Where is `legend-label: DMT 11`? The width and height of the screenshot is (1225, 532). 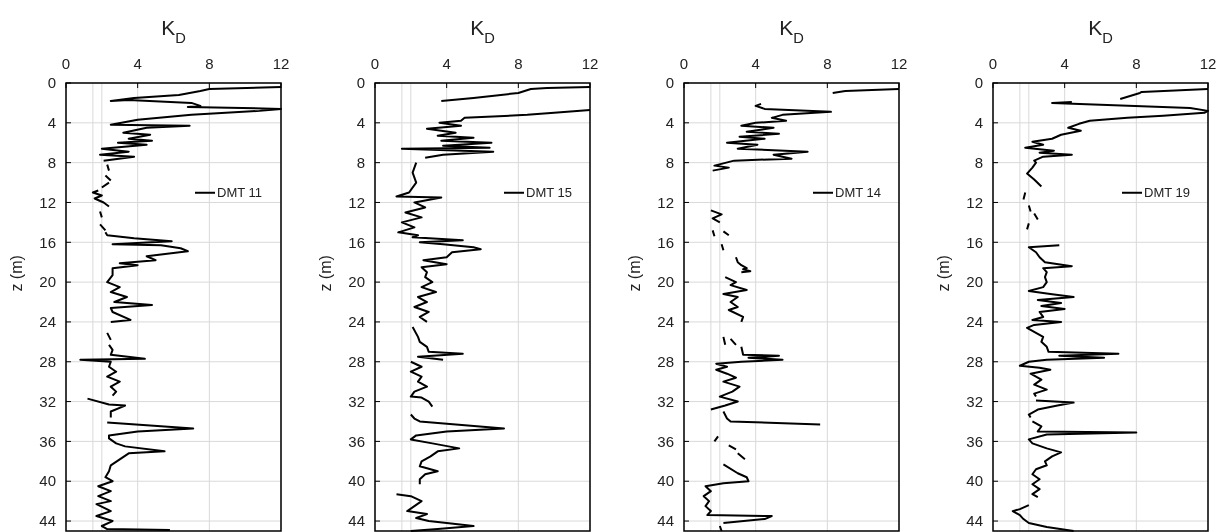 legend-label: DMT 11 is located at coordinates (240, 193).